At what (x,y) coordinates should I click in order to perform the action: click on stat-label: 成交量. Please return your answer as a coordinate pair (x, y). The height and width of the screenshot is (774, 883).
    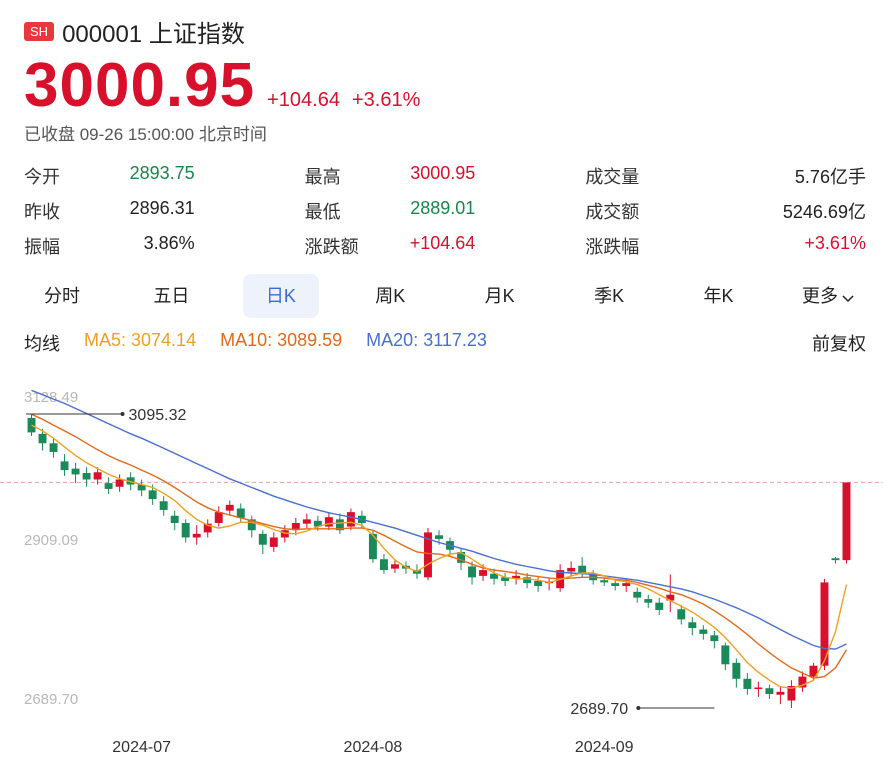
    Looking at the image, I should click on (612, 176).